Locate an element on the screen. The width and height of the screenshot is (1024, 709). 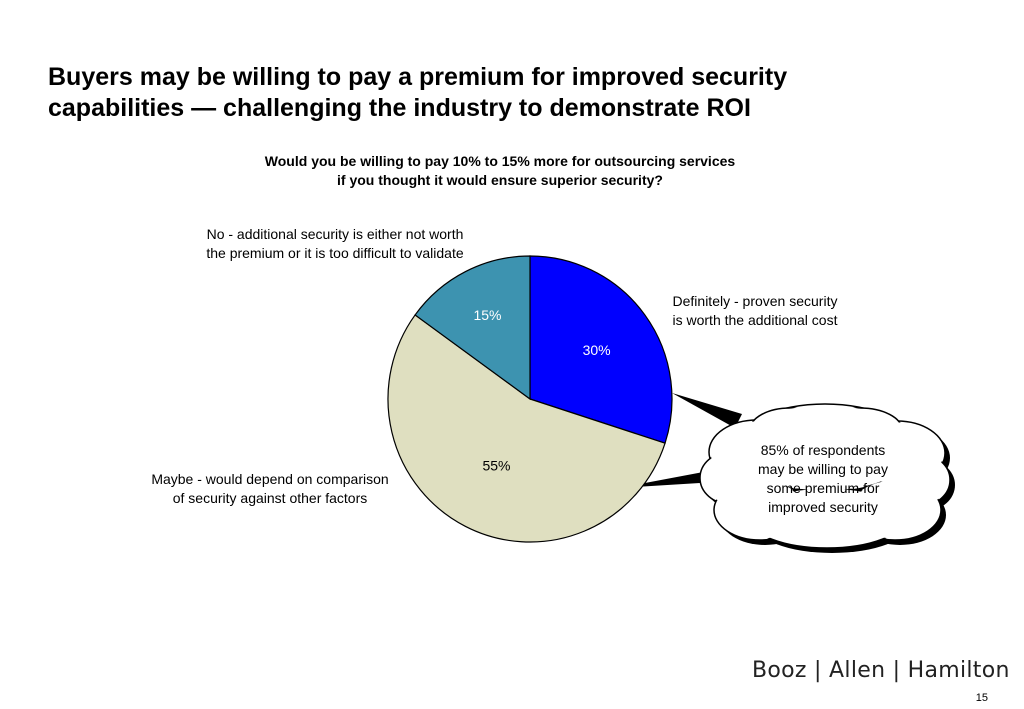
slice-label-line: is worth the additional cost is located at coordinates (755, 320).